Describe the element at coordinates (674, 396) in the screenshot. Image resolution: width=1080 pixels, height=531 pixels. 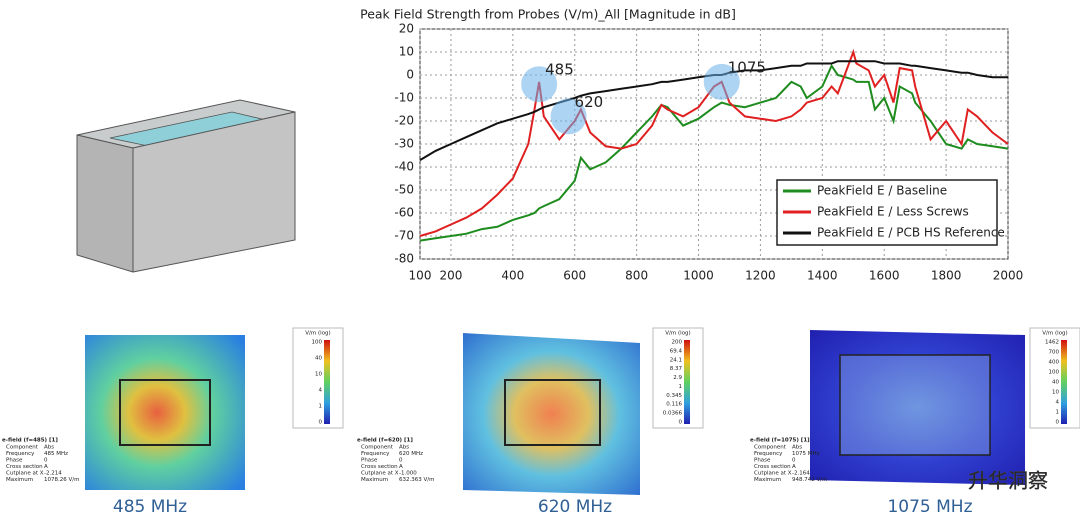
I see `colorbar-tick: 0.345` at that location.